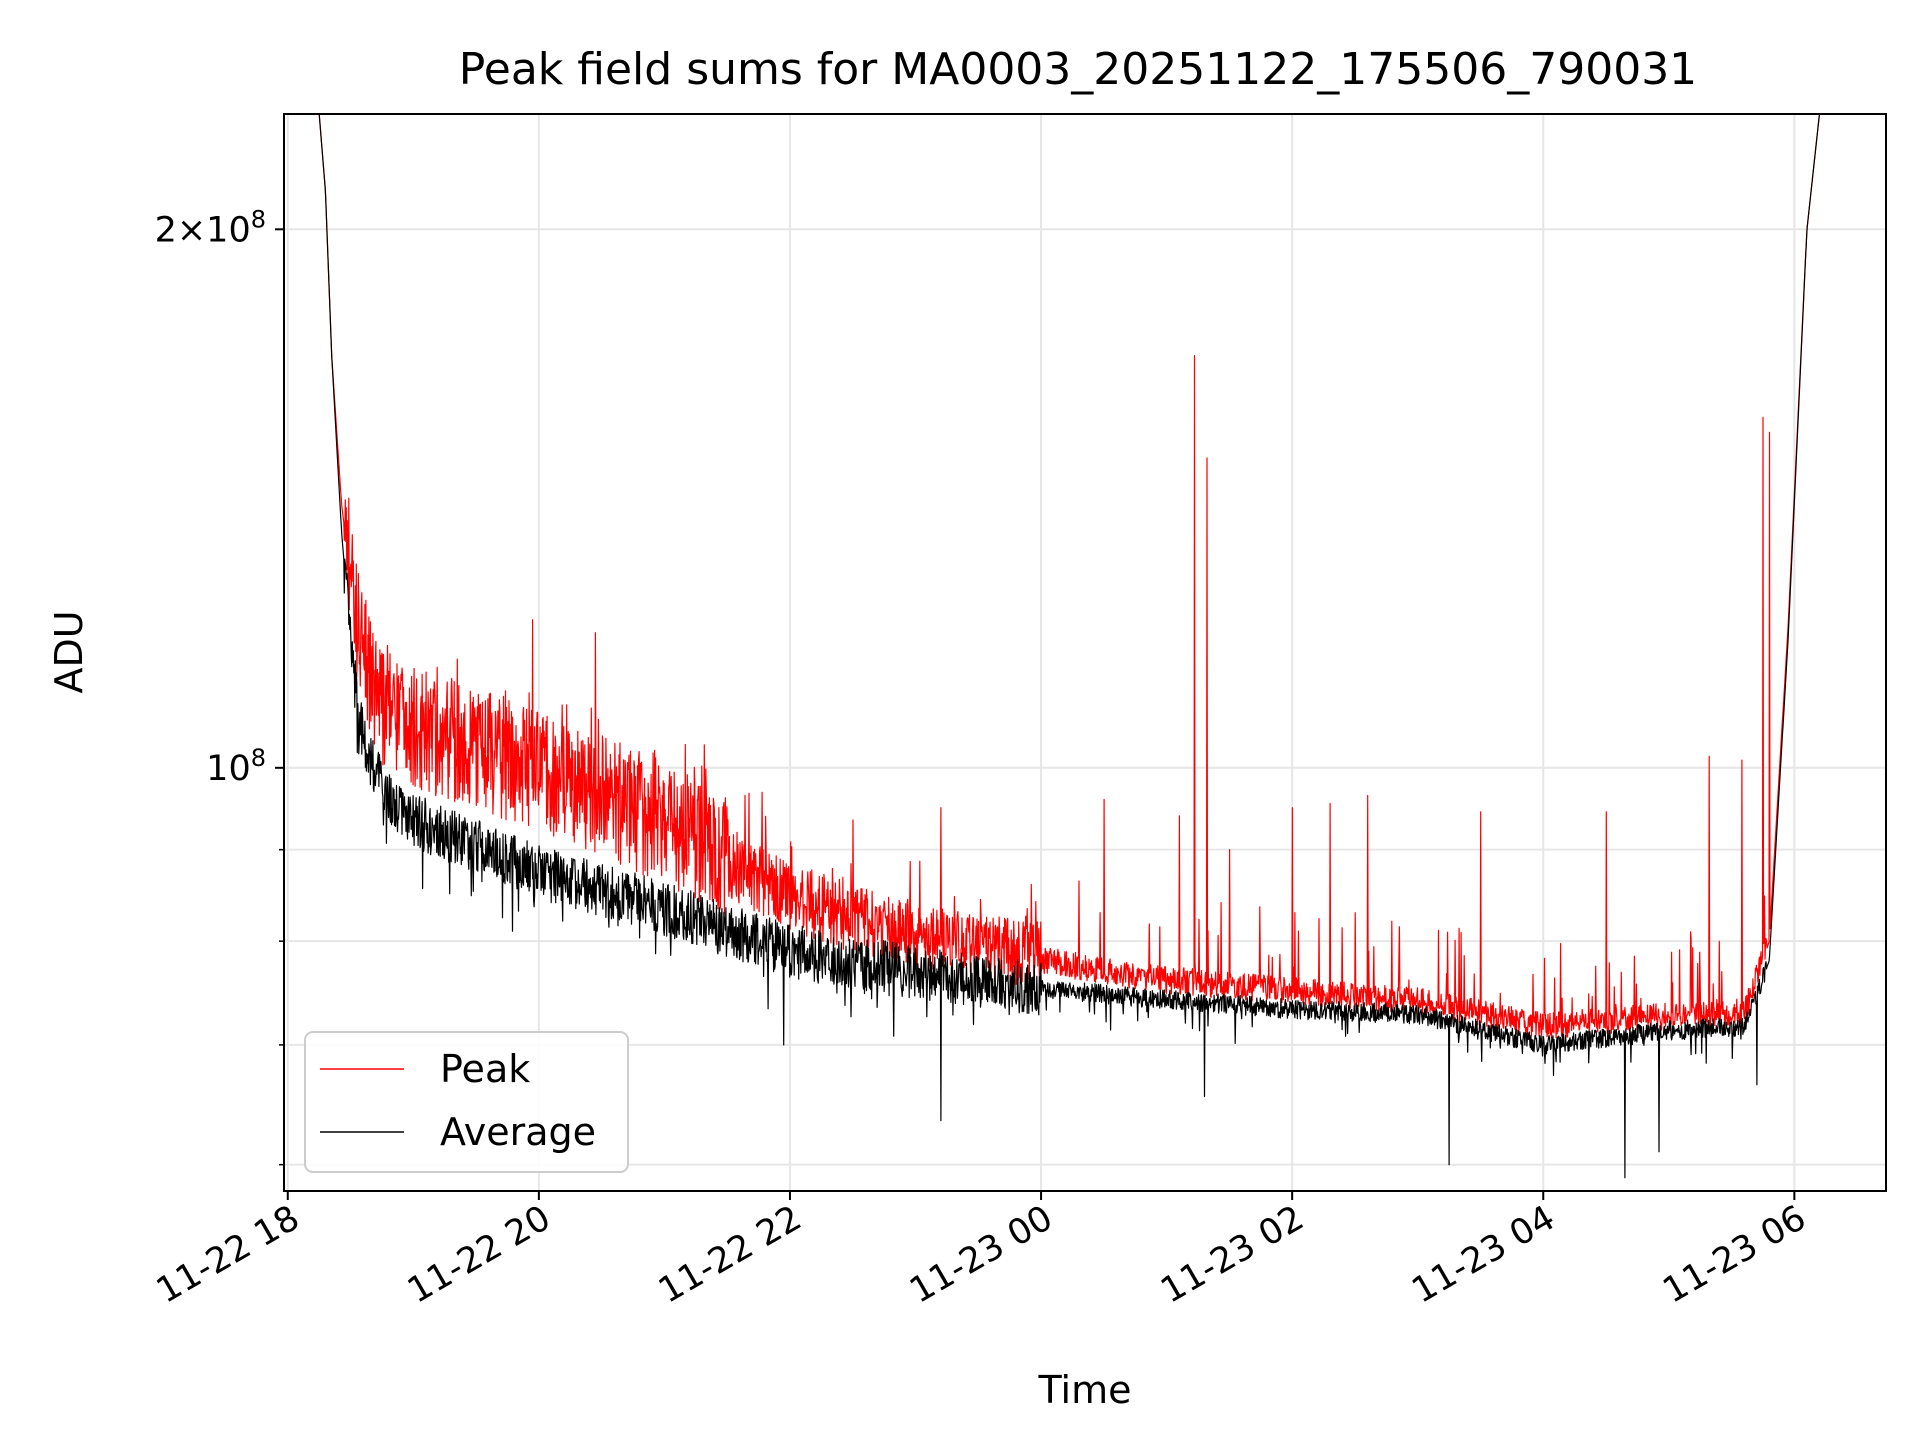  I want to click on legend-peak-label: Peak, so click(485, 1069).